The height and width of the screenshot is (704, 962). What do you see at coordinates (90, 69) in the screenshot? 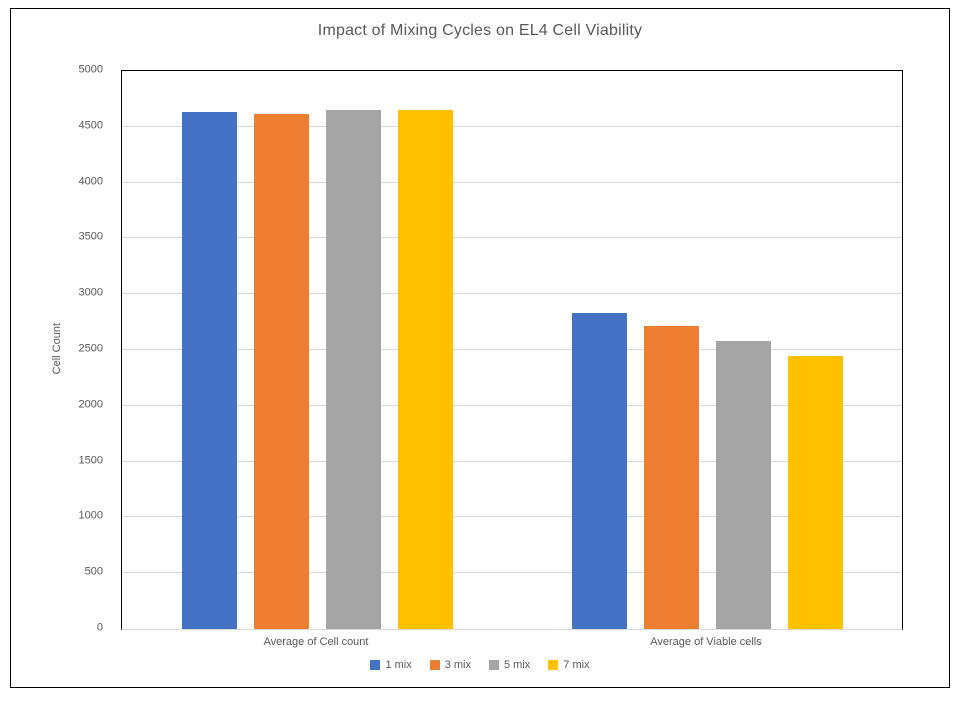
I see `y-tick-label: 5000` at bounding box center [90, 69].